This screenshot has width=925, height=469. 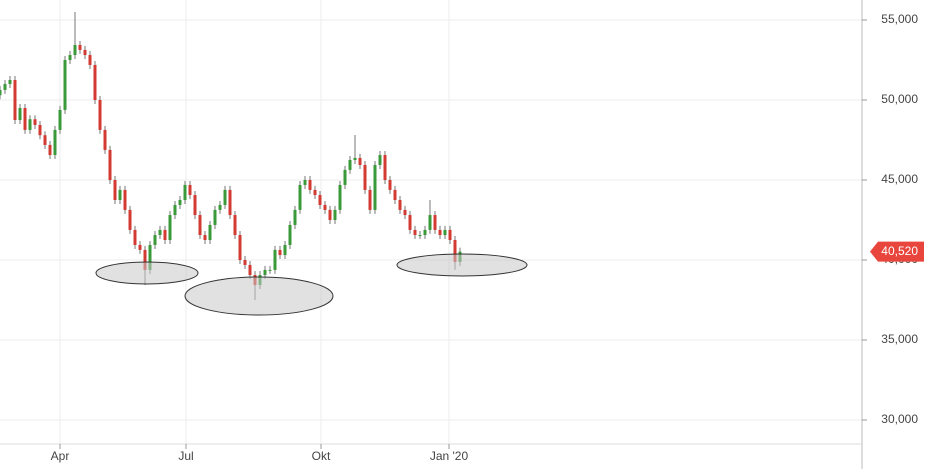 What do you see at coordinates (899, 251) in the screenshot?
I see `last-price-label: 40,520` at bounding box center [899, 251].